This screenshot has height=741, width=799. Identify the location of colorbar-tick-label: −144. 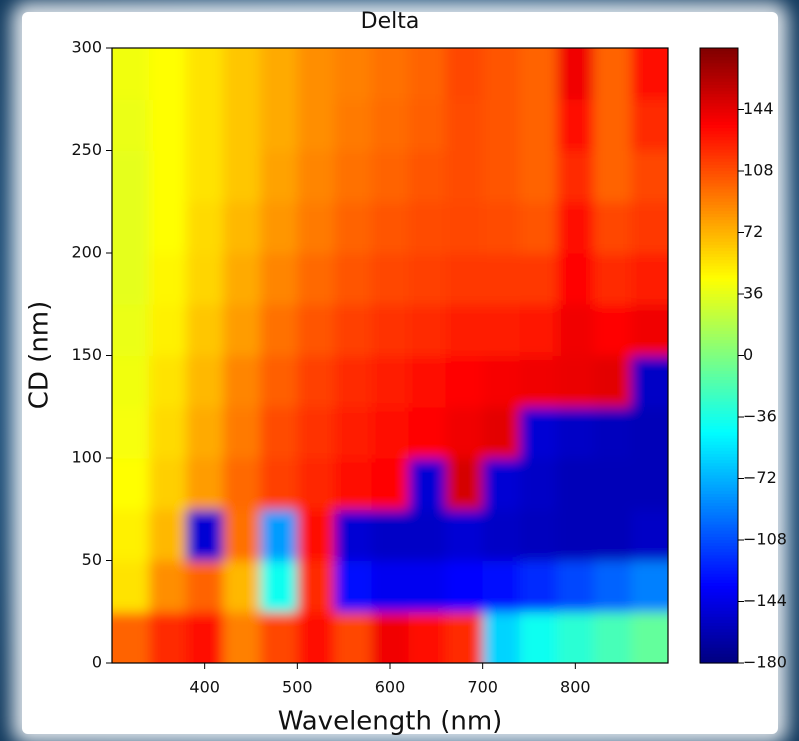
(765, 600).